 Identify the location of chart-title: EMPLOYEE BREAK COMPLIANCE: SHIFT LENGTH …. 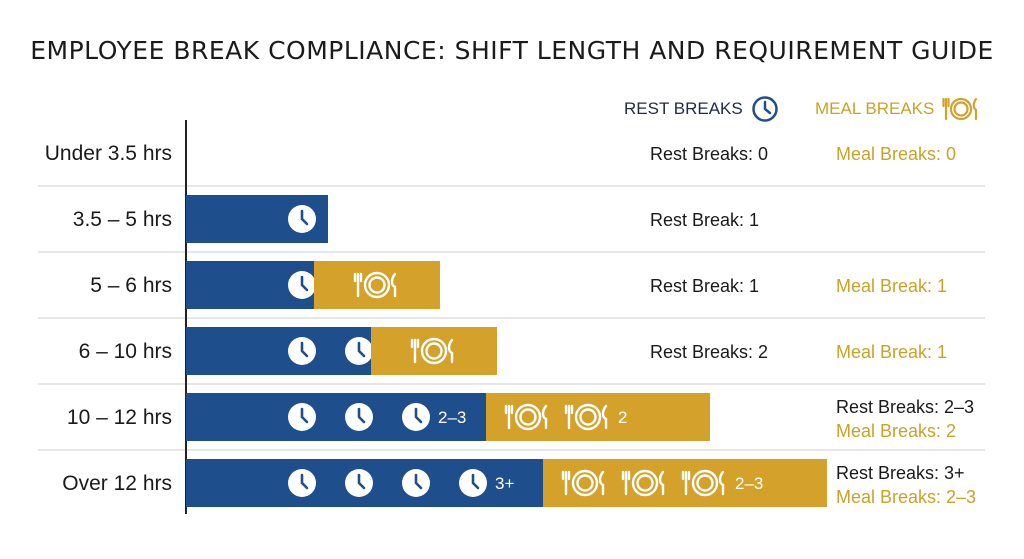
(512, 50).